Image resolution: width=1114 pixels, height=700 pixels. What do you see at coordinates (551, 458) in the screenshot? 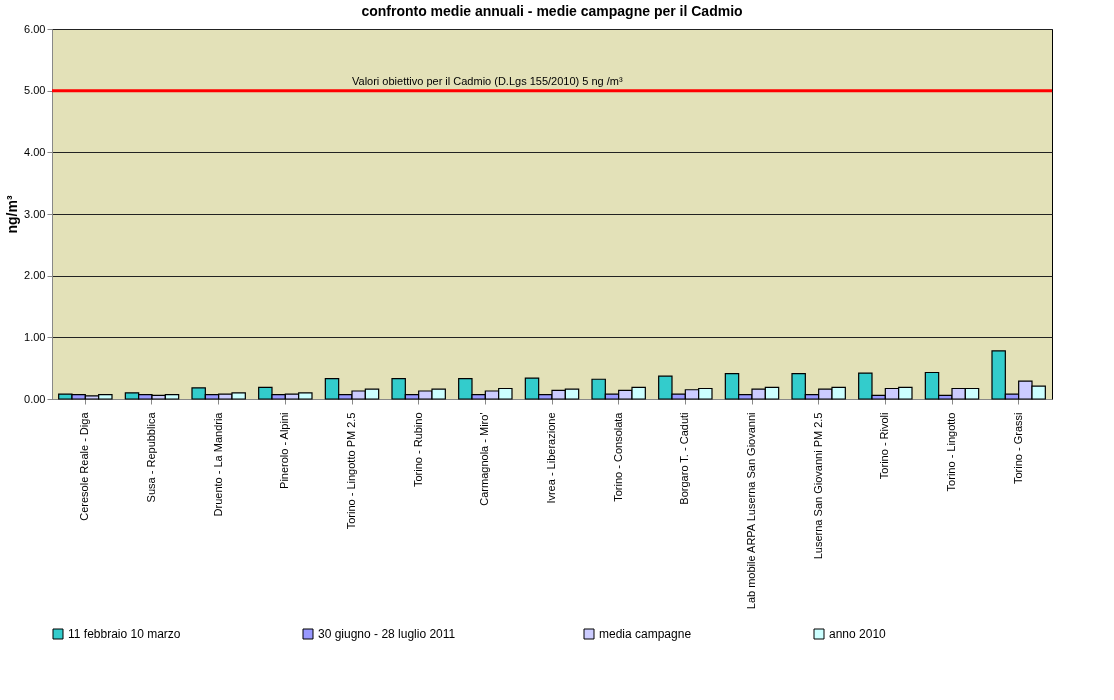
I see `x-tick-label: Ivrea - Liberazione` at bounding box center [551, 458].